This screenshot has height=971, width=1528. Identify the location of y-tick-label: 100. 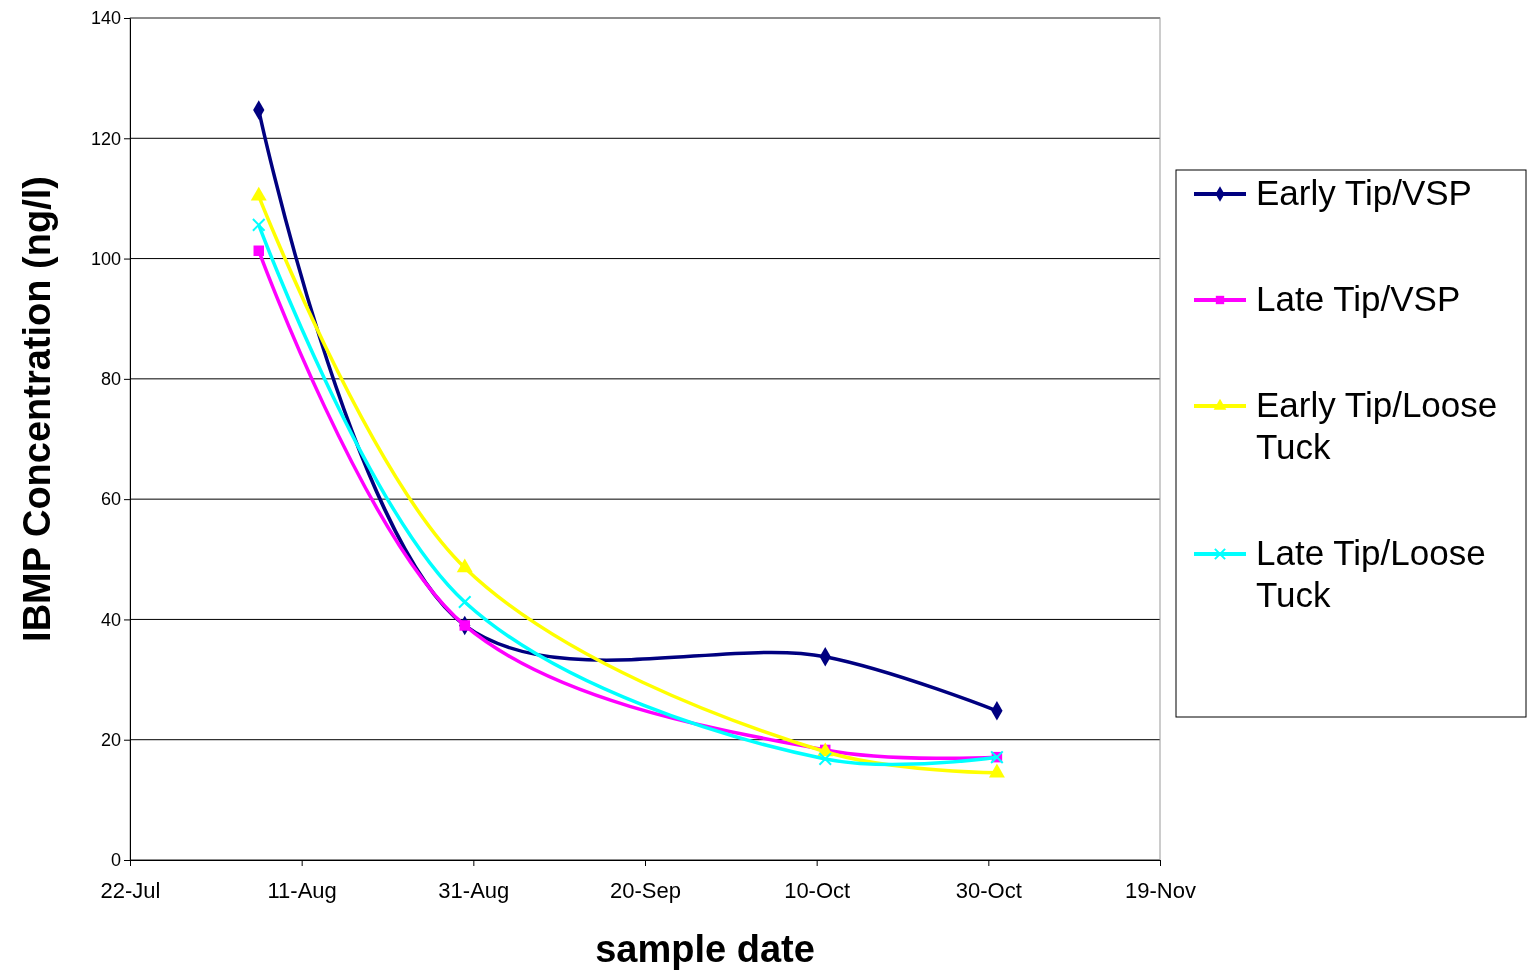
(105, 258).